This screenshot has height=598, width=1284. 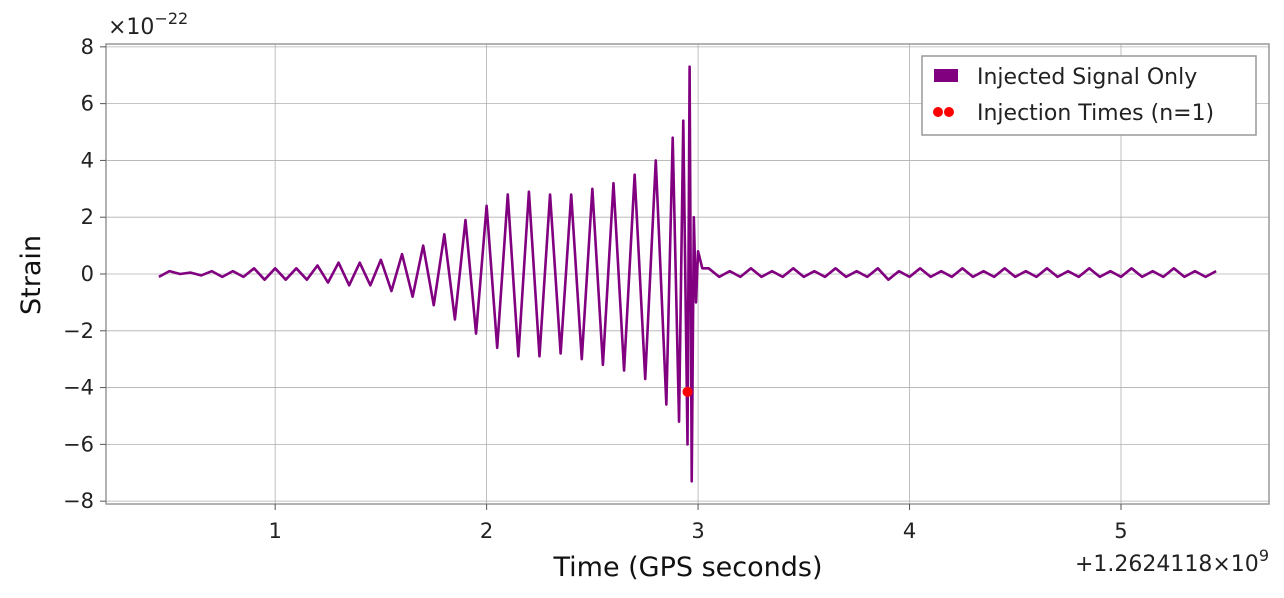 I want to click on x-tick-label: 1, so click(x=274, y=531).